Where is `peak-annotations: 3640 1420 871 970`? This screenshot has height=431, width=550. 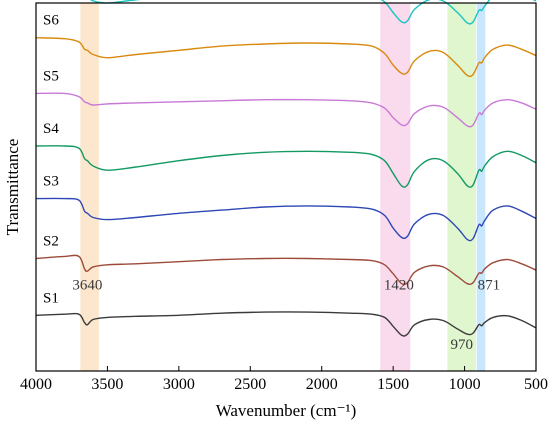
peak-annotations: 3640 1420 871 970 is located at coordinates (286, 315).